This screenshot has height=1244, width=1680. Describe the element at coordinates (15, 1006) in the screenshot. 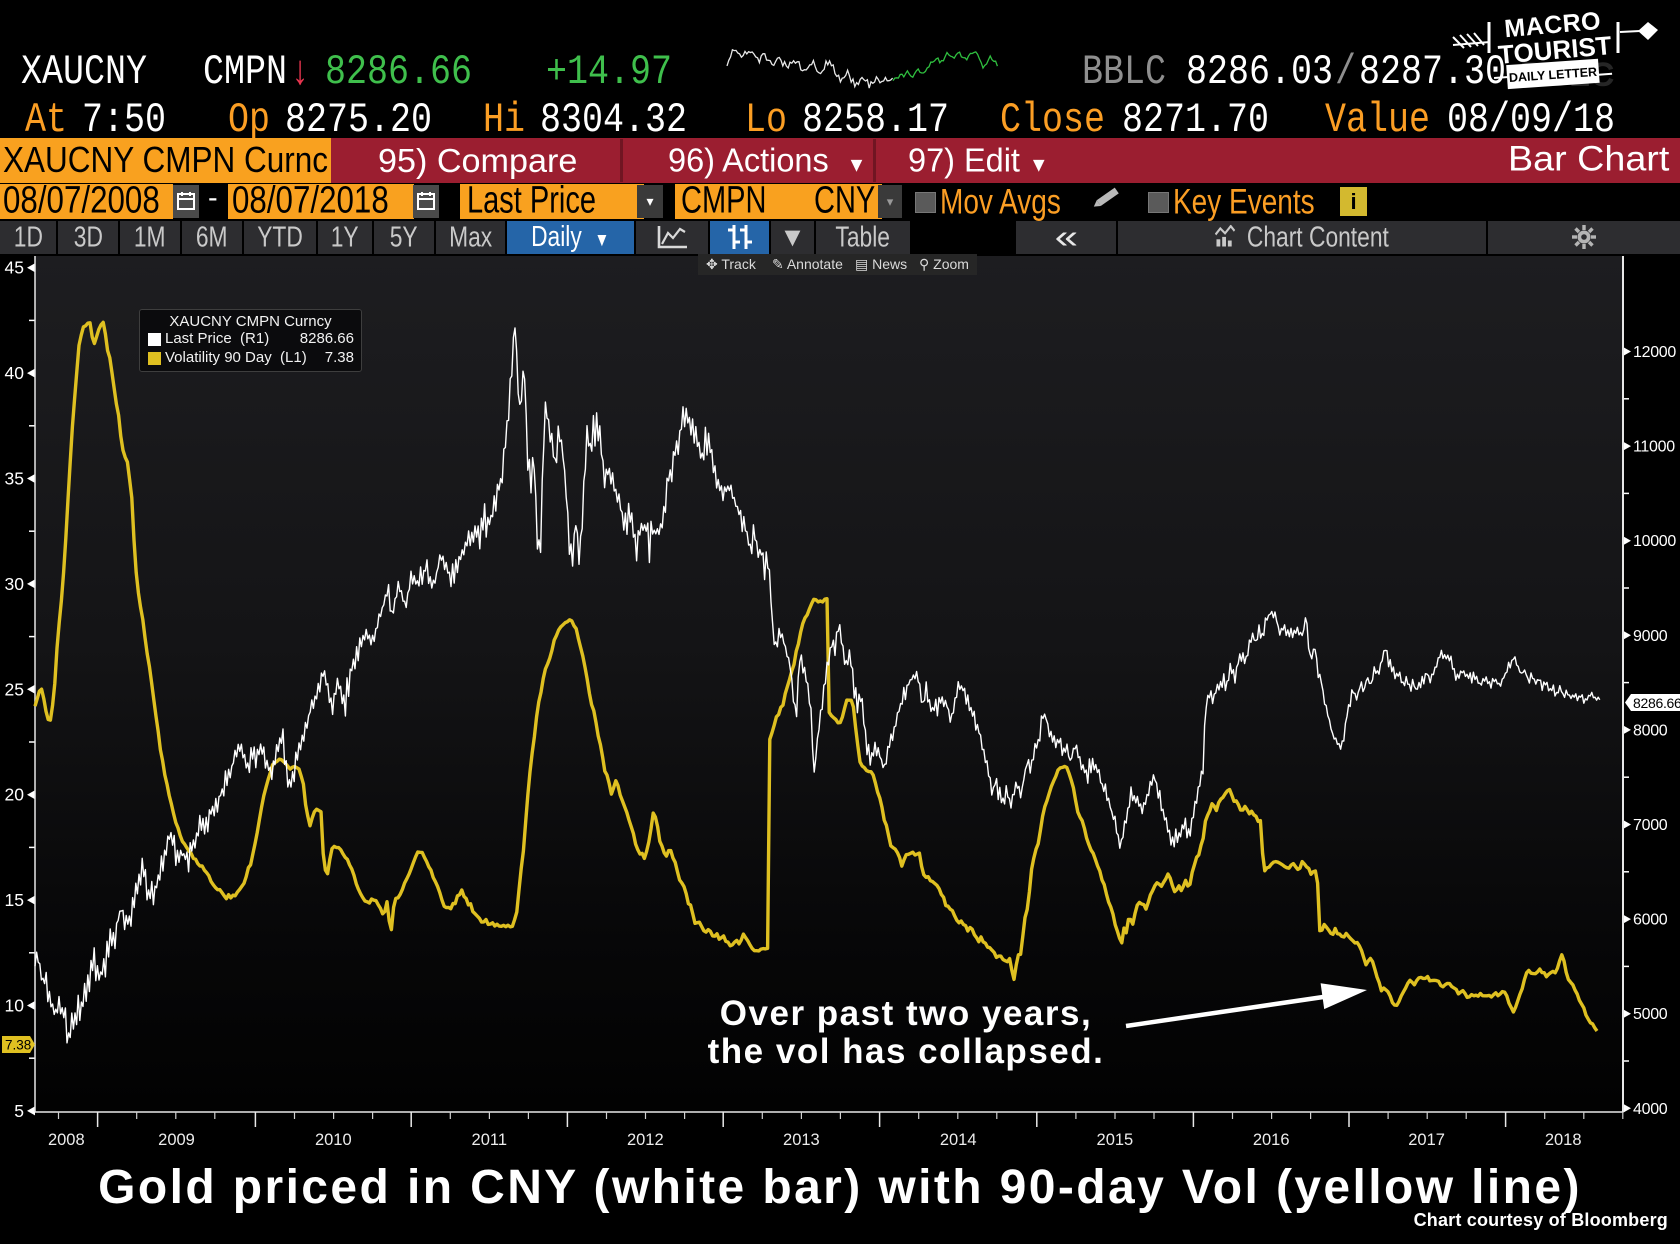

I see `svg-text: 10` at that location.